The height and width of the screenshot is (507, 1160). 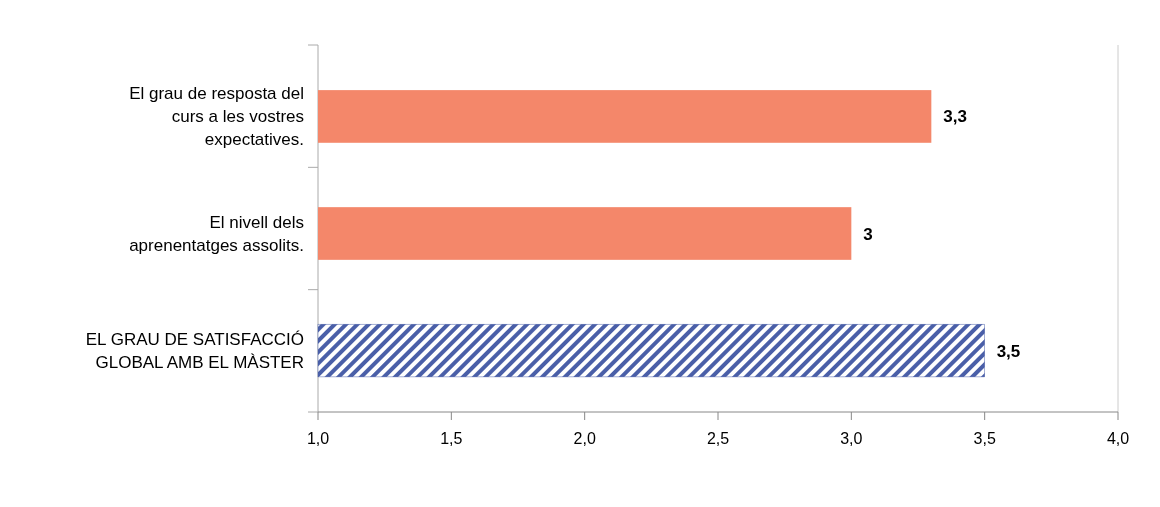 I want to click on x-tick-label: 2,0, so click(x=584, y=438).